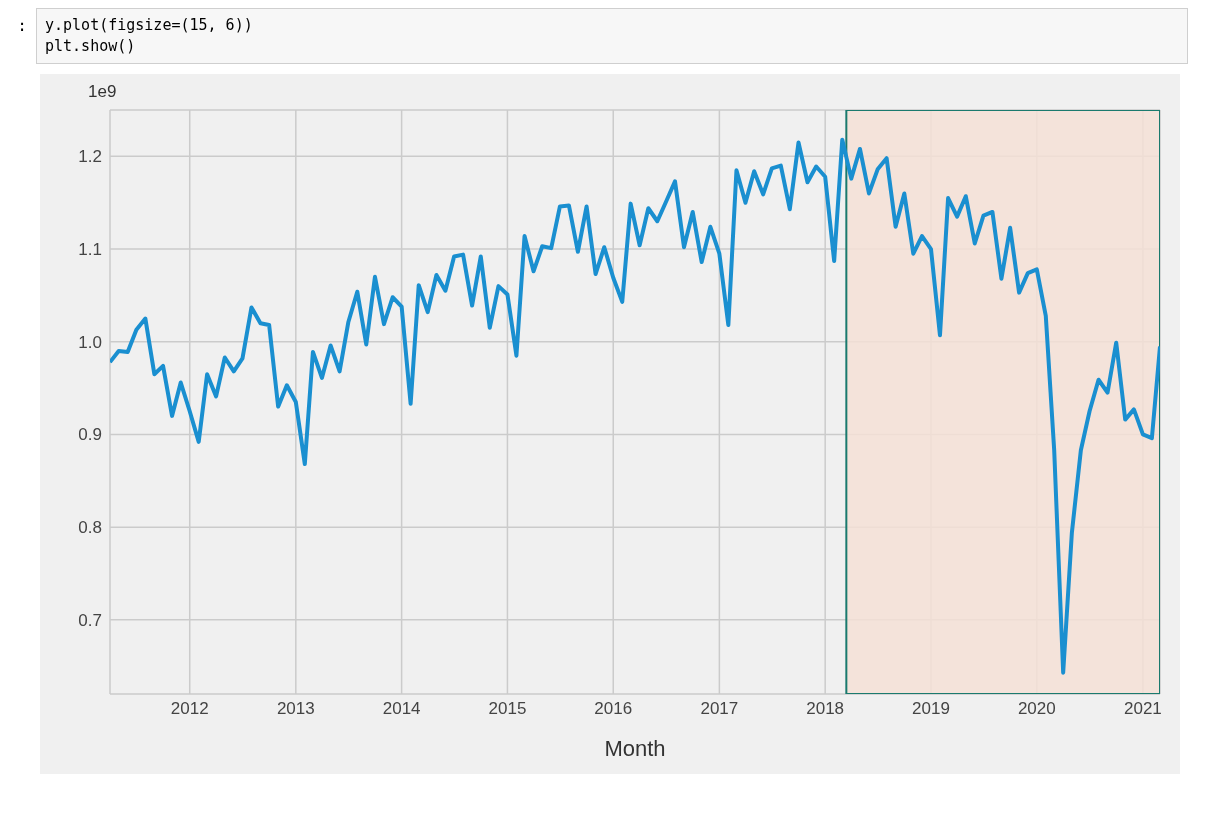  What do you see at coordinates (825, 709) in the screenshot?
I see `x-tick-label: 2018` at bounding box center [825, 709].